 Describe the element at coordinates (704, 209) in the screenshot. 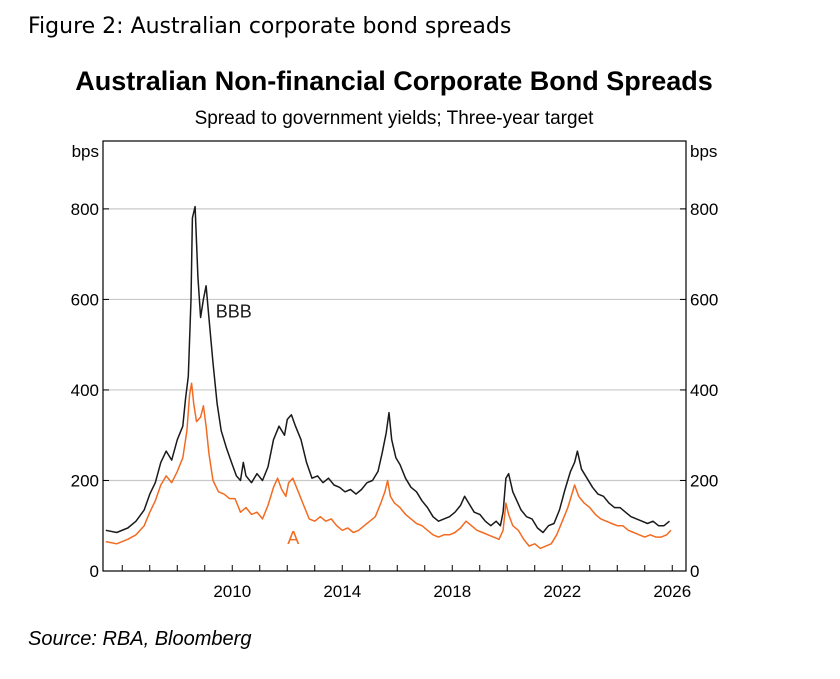

I see `y-tick-label-right: 800` at that location.